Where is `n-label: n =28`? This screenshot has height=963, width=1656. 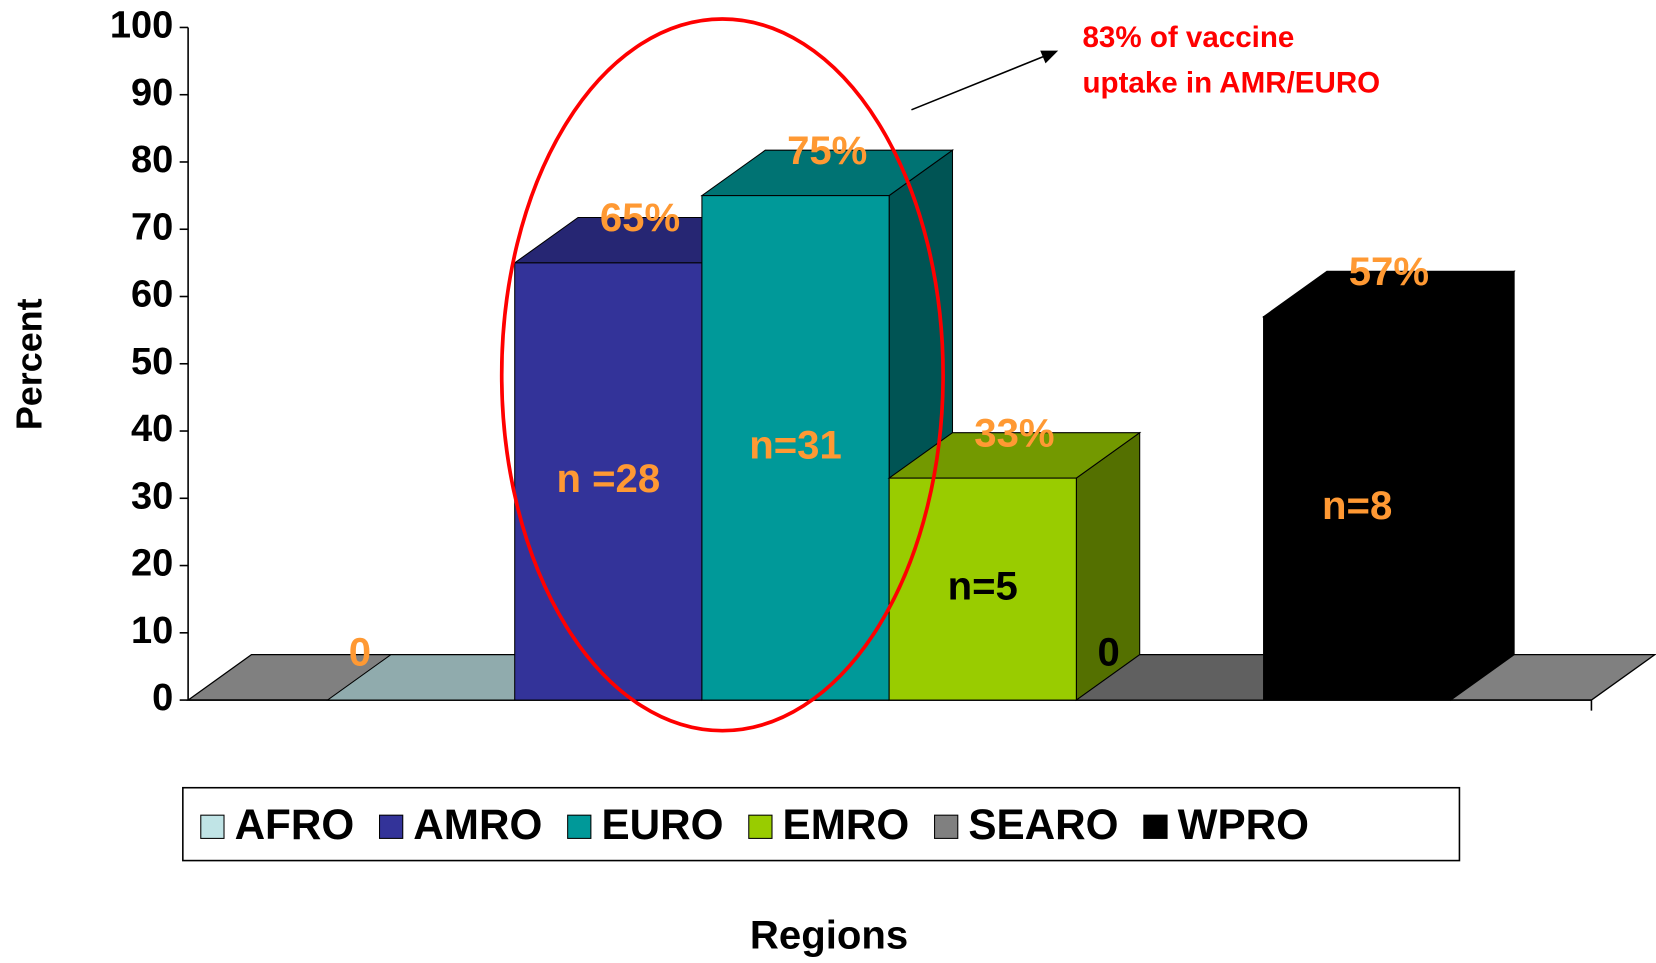
n-label: n =28 is located at coordinates (608, 478).